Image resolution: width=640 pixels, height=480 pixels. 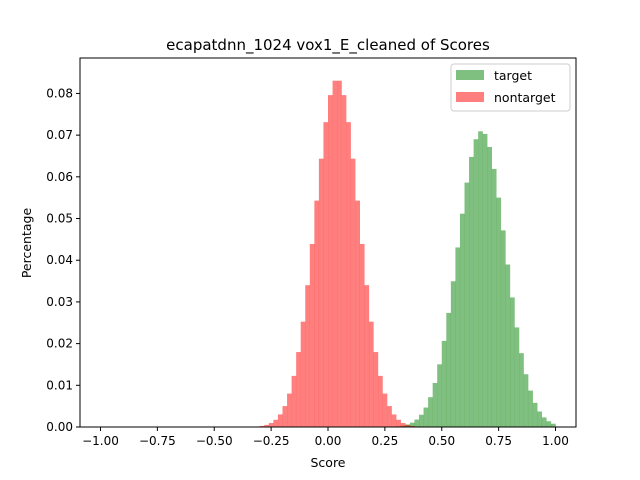 What do you see at coordinates (498, 441) in the screenshot?
I see `x-tick-label: 0.75` at bounding box center [498, 441].